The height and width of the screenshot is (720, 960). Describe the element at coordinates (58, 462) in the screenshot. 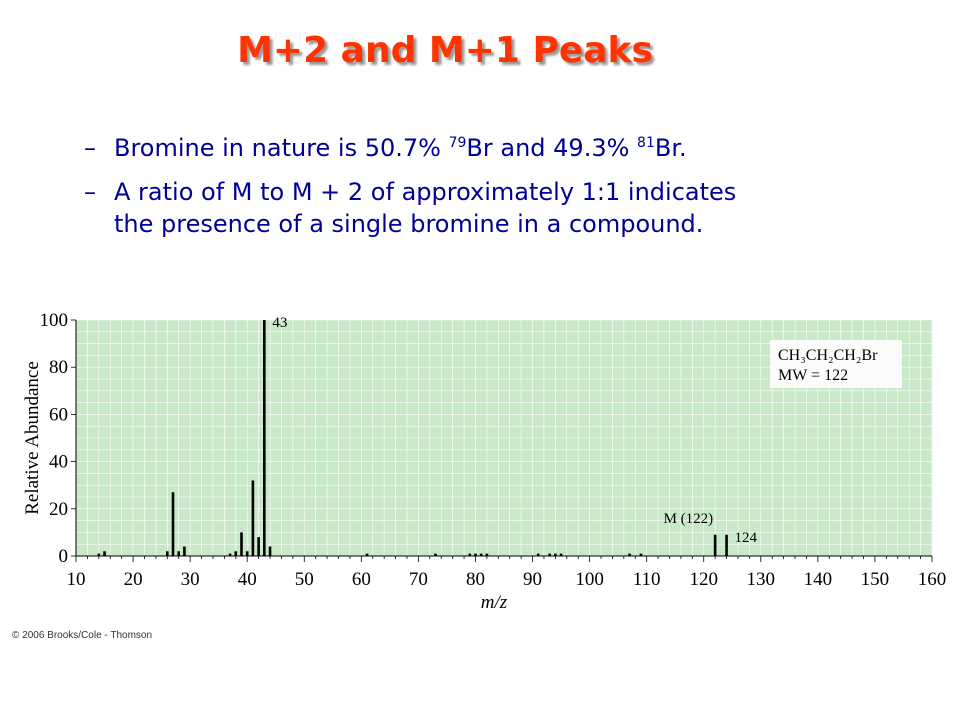

I see `y-tick-label: 40` at that location.